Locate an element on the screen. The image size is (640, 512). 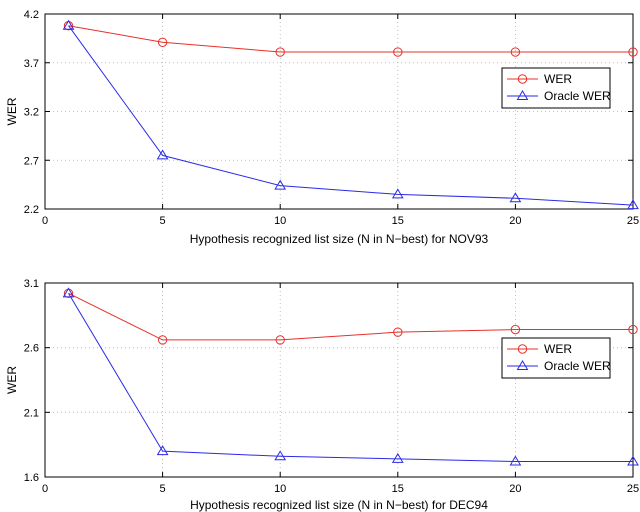
y-tick-label: 3.1 is located at coordinates (31, 284).